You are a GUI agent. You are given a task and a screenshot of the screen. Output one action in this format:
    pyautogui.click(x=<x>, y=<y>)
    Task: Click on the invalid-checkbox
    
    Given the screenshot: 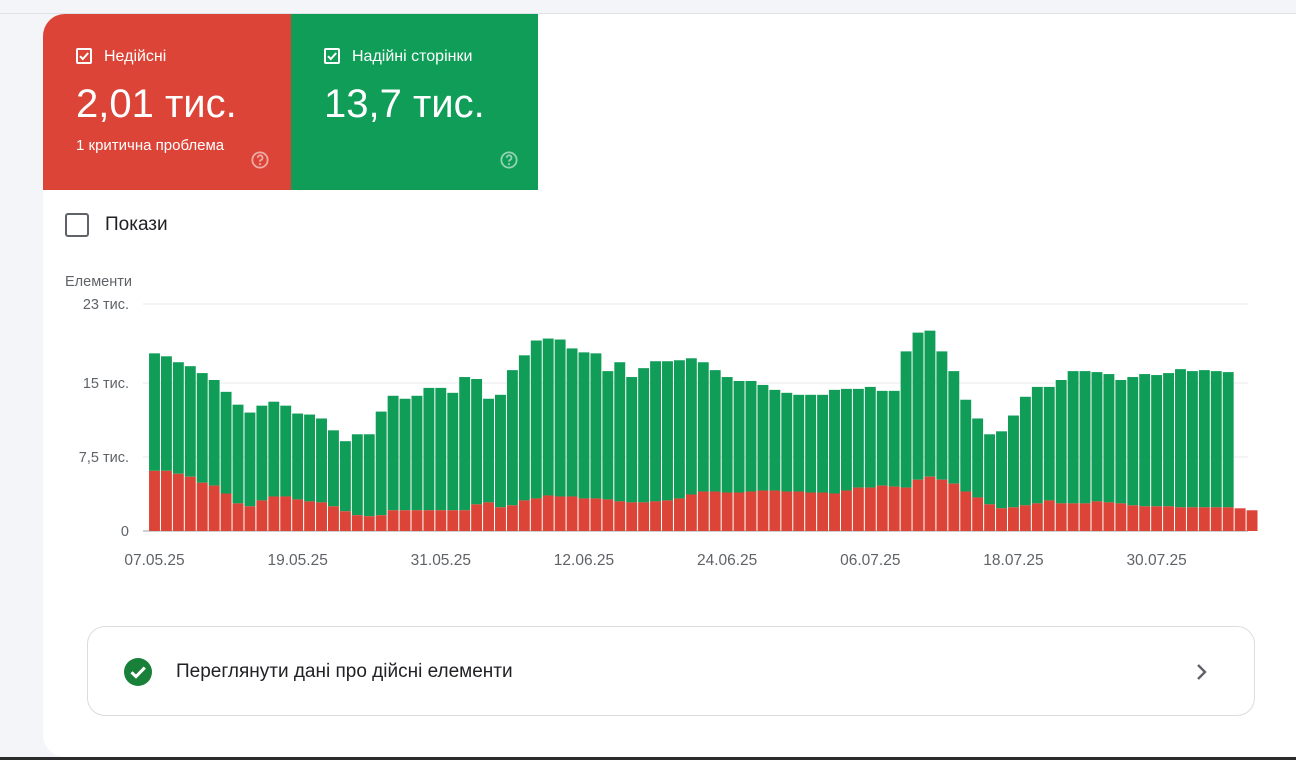 What is the action you would take?
    pyautogui.click(x=84, y=56)
    